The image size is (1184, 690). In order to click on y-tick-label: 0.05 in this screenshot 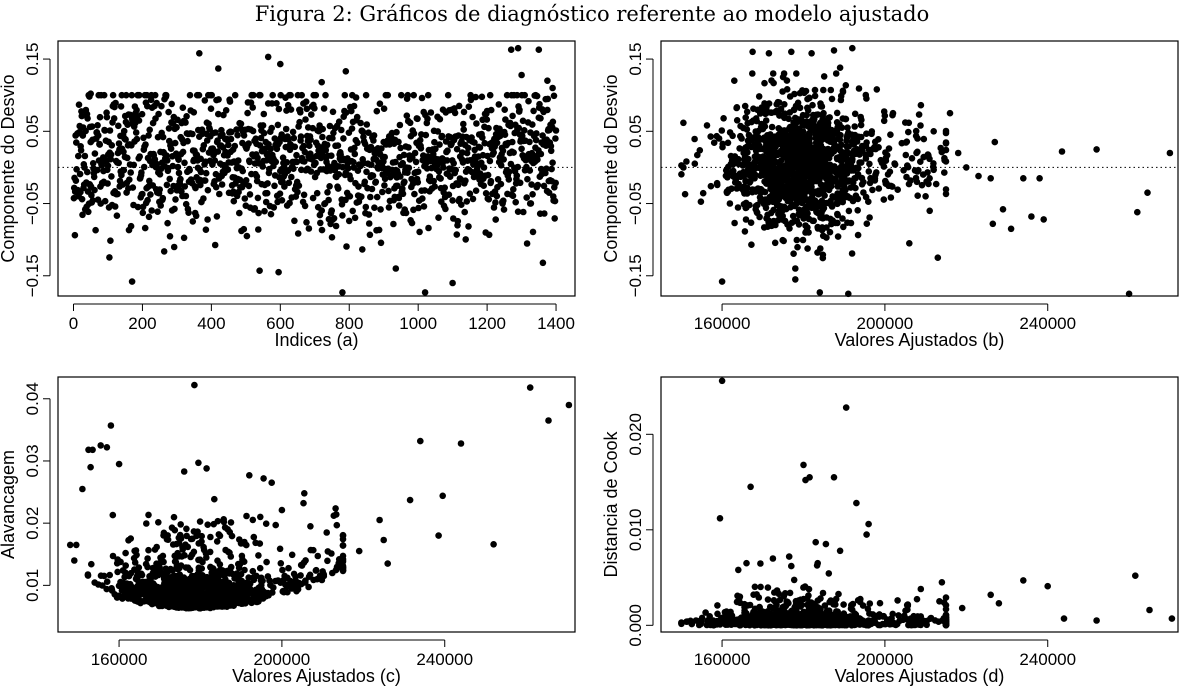, I will do `click(32, 131)`.